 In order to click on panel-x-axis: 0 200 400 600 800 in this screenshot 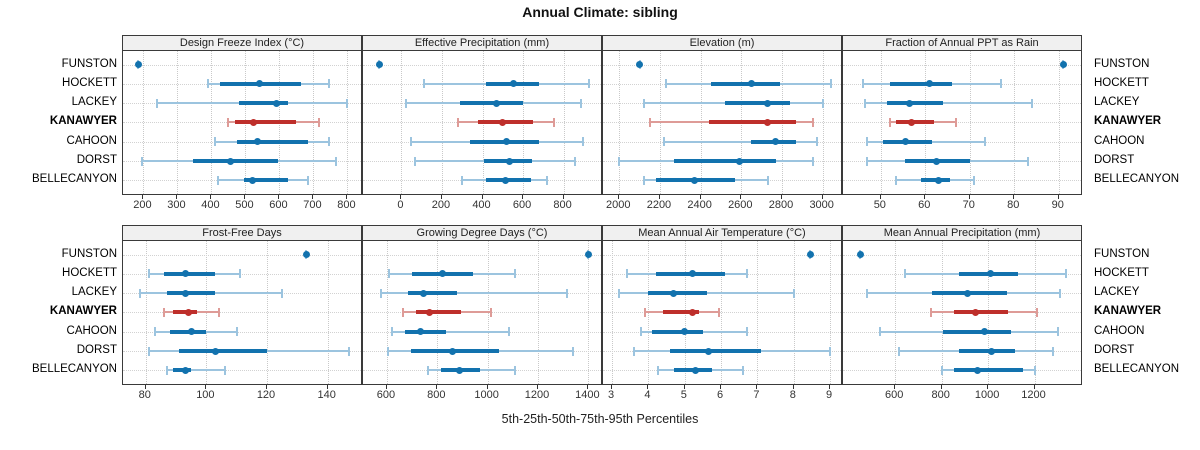, I will do `click(482, 205)`.